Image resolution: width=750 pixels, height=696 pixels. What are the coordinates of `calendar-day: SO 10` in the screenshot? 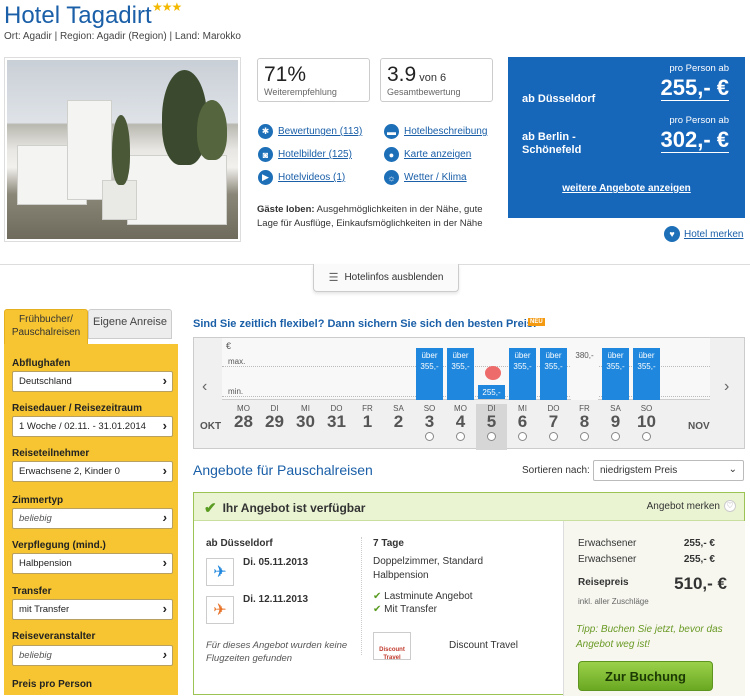 It's located at (646, 422).